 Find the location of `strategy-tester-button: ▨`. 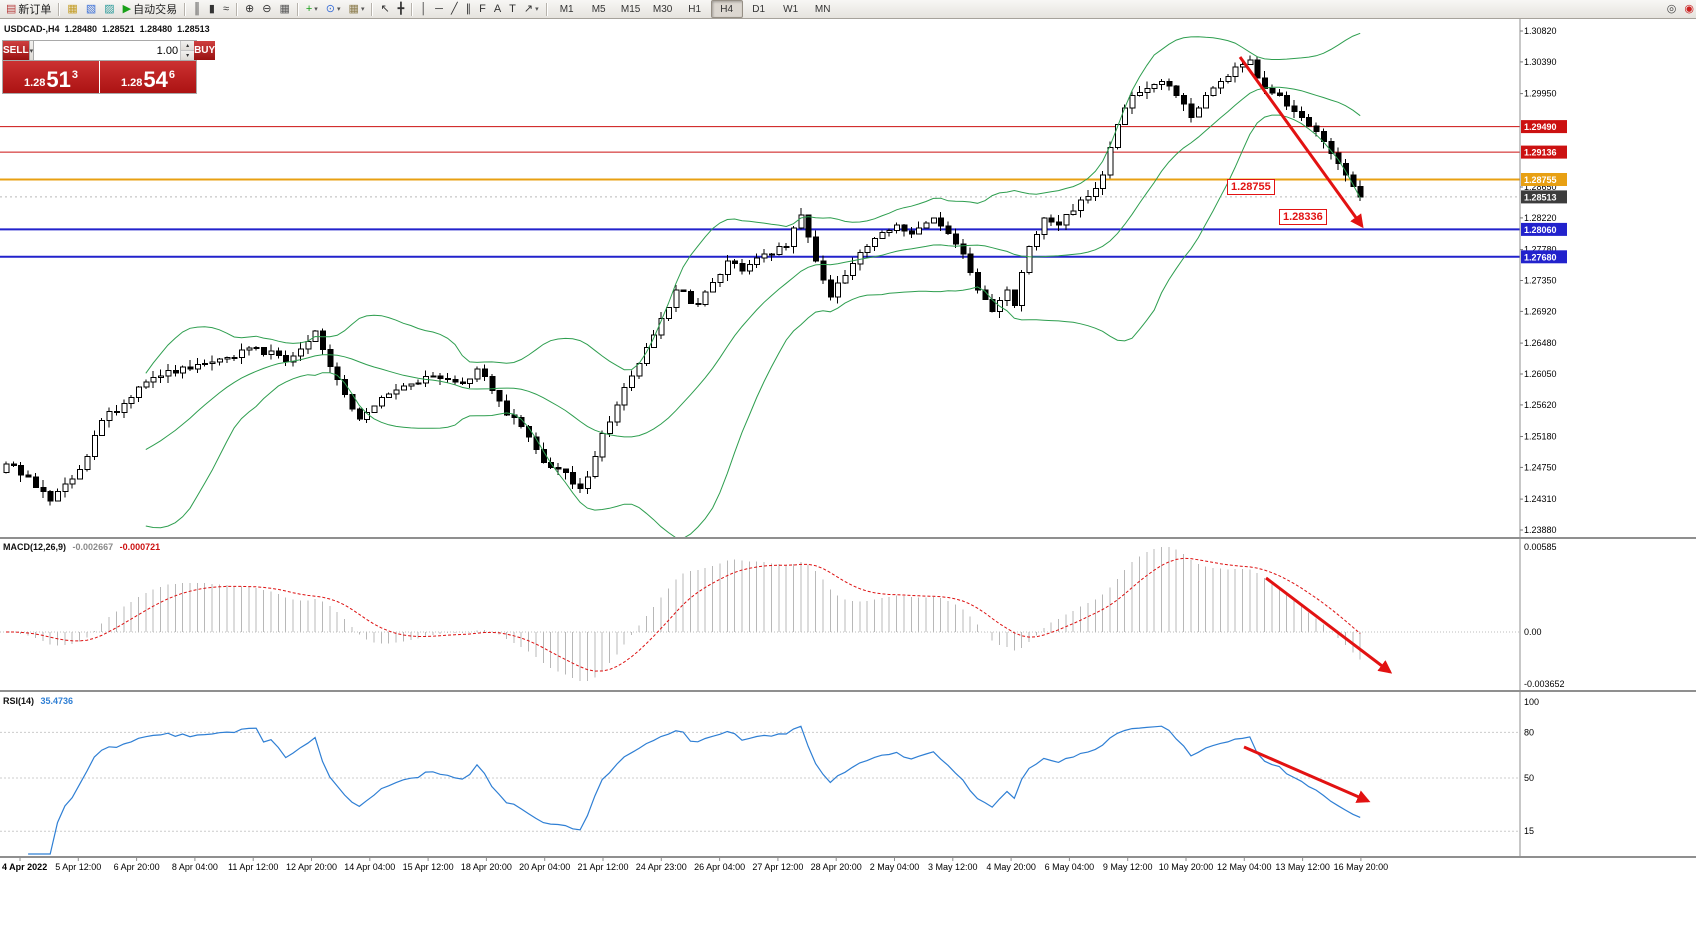

strategy-tester-button: ▨ is located at coordinates (109, 9).